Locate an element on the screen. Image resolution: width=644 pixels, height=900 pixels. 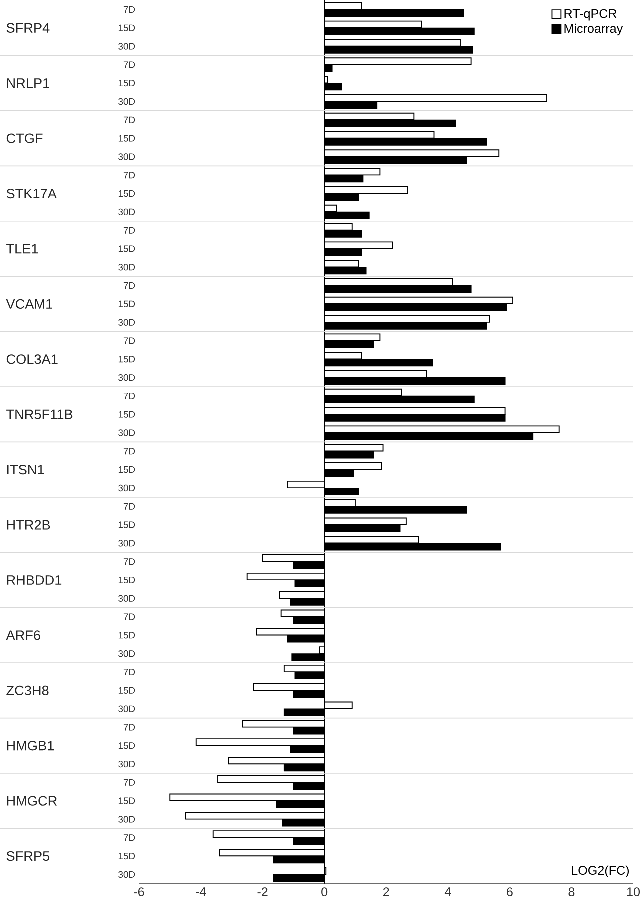
x-tick-label: 10 is located at coordinates (633, 892).